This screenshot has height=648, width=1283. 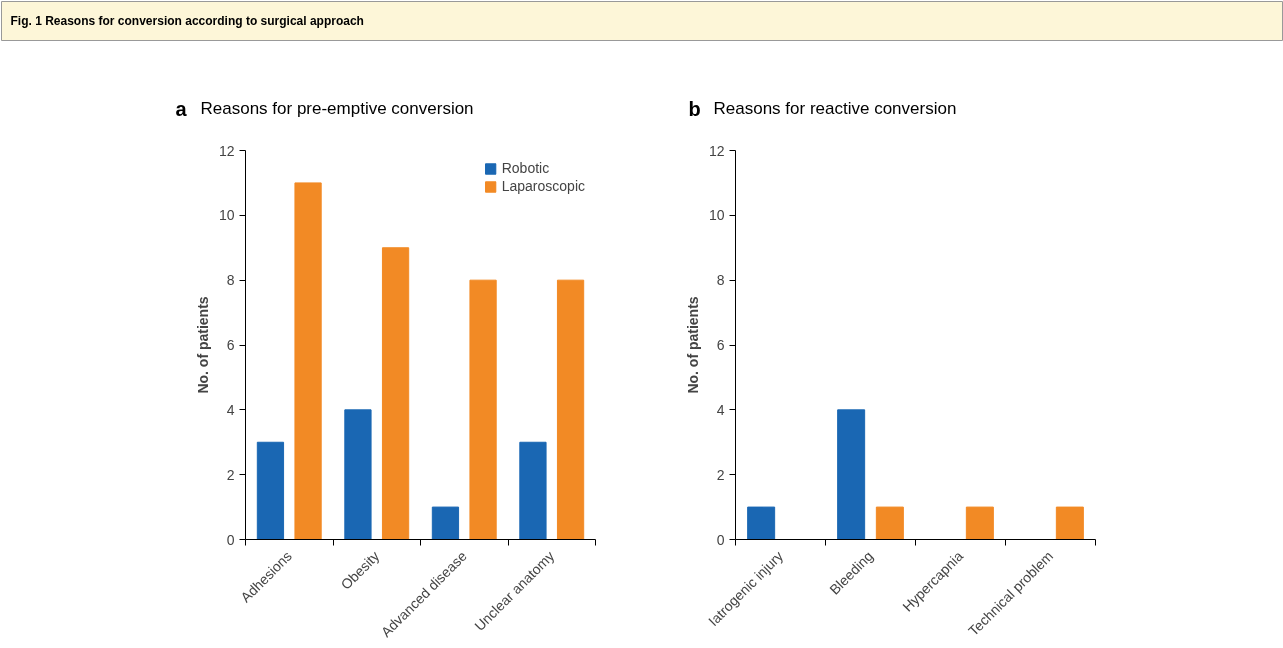 I want to click on text: b, so click(x=694, y=108).